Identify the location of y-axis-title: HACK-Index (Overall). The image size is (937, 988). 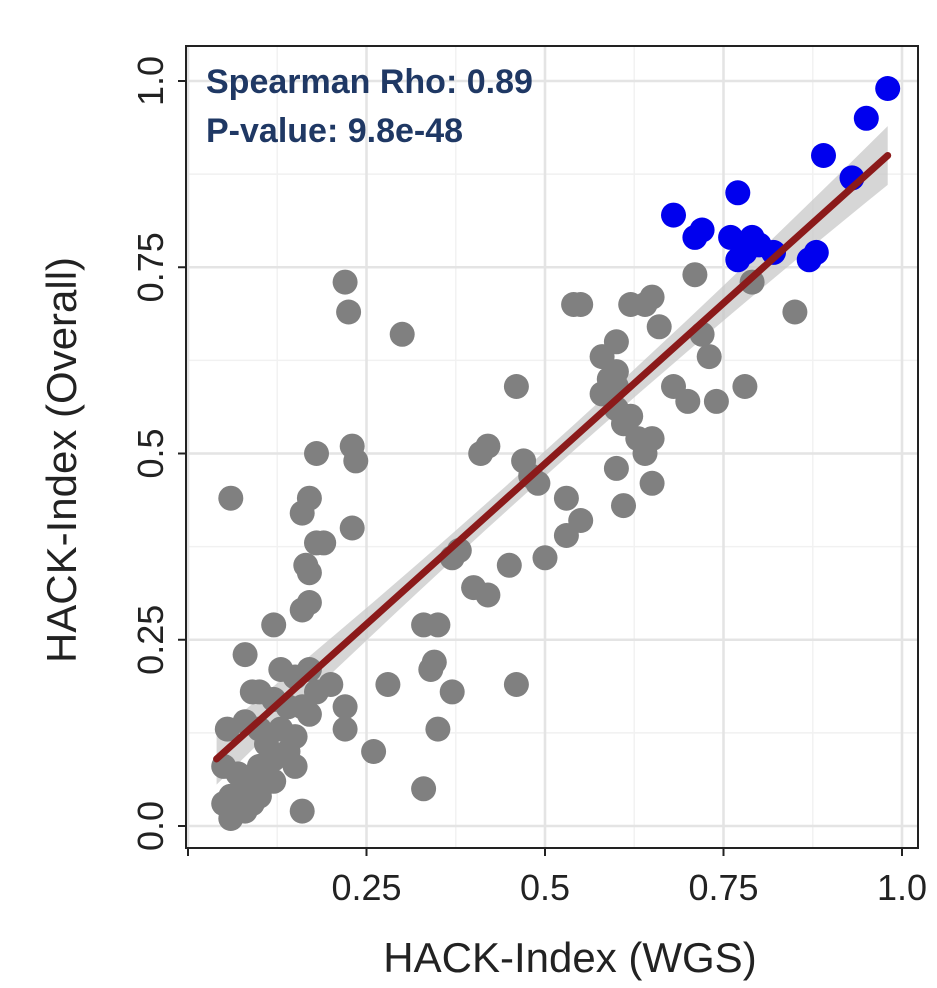
(61, 460).